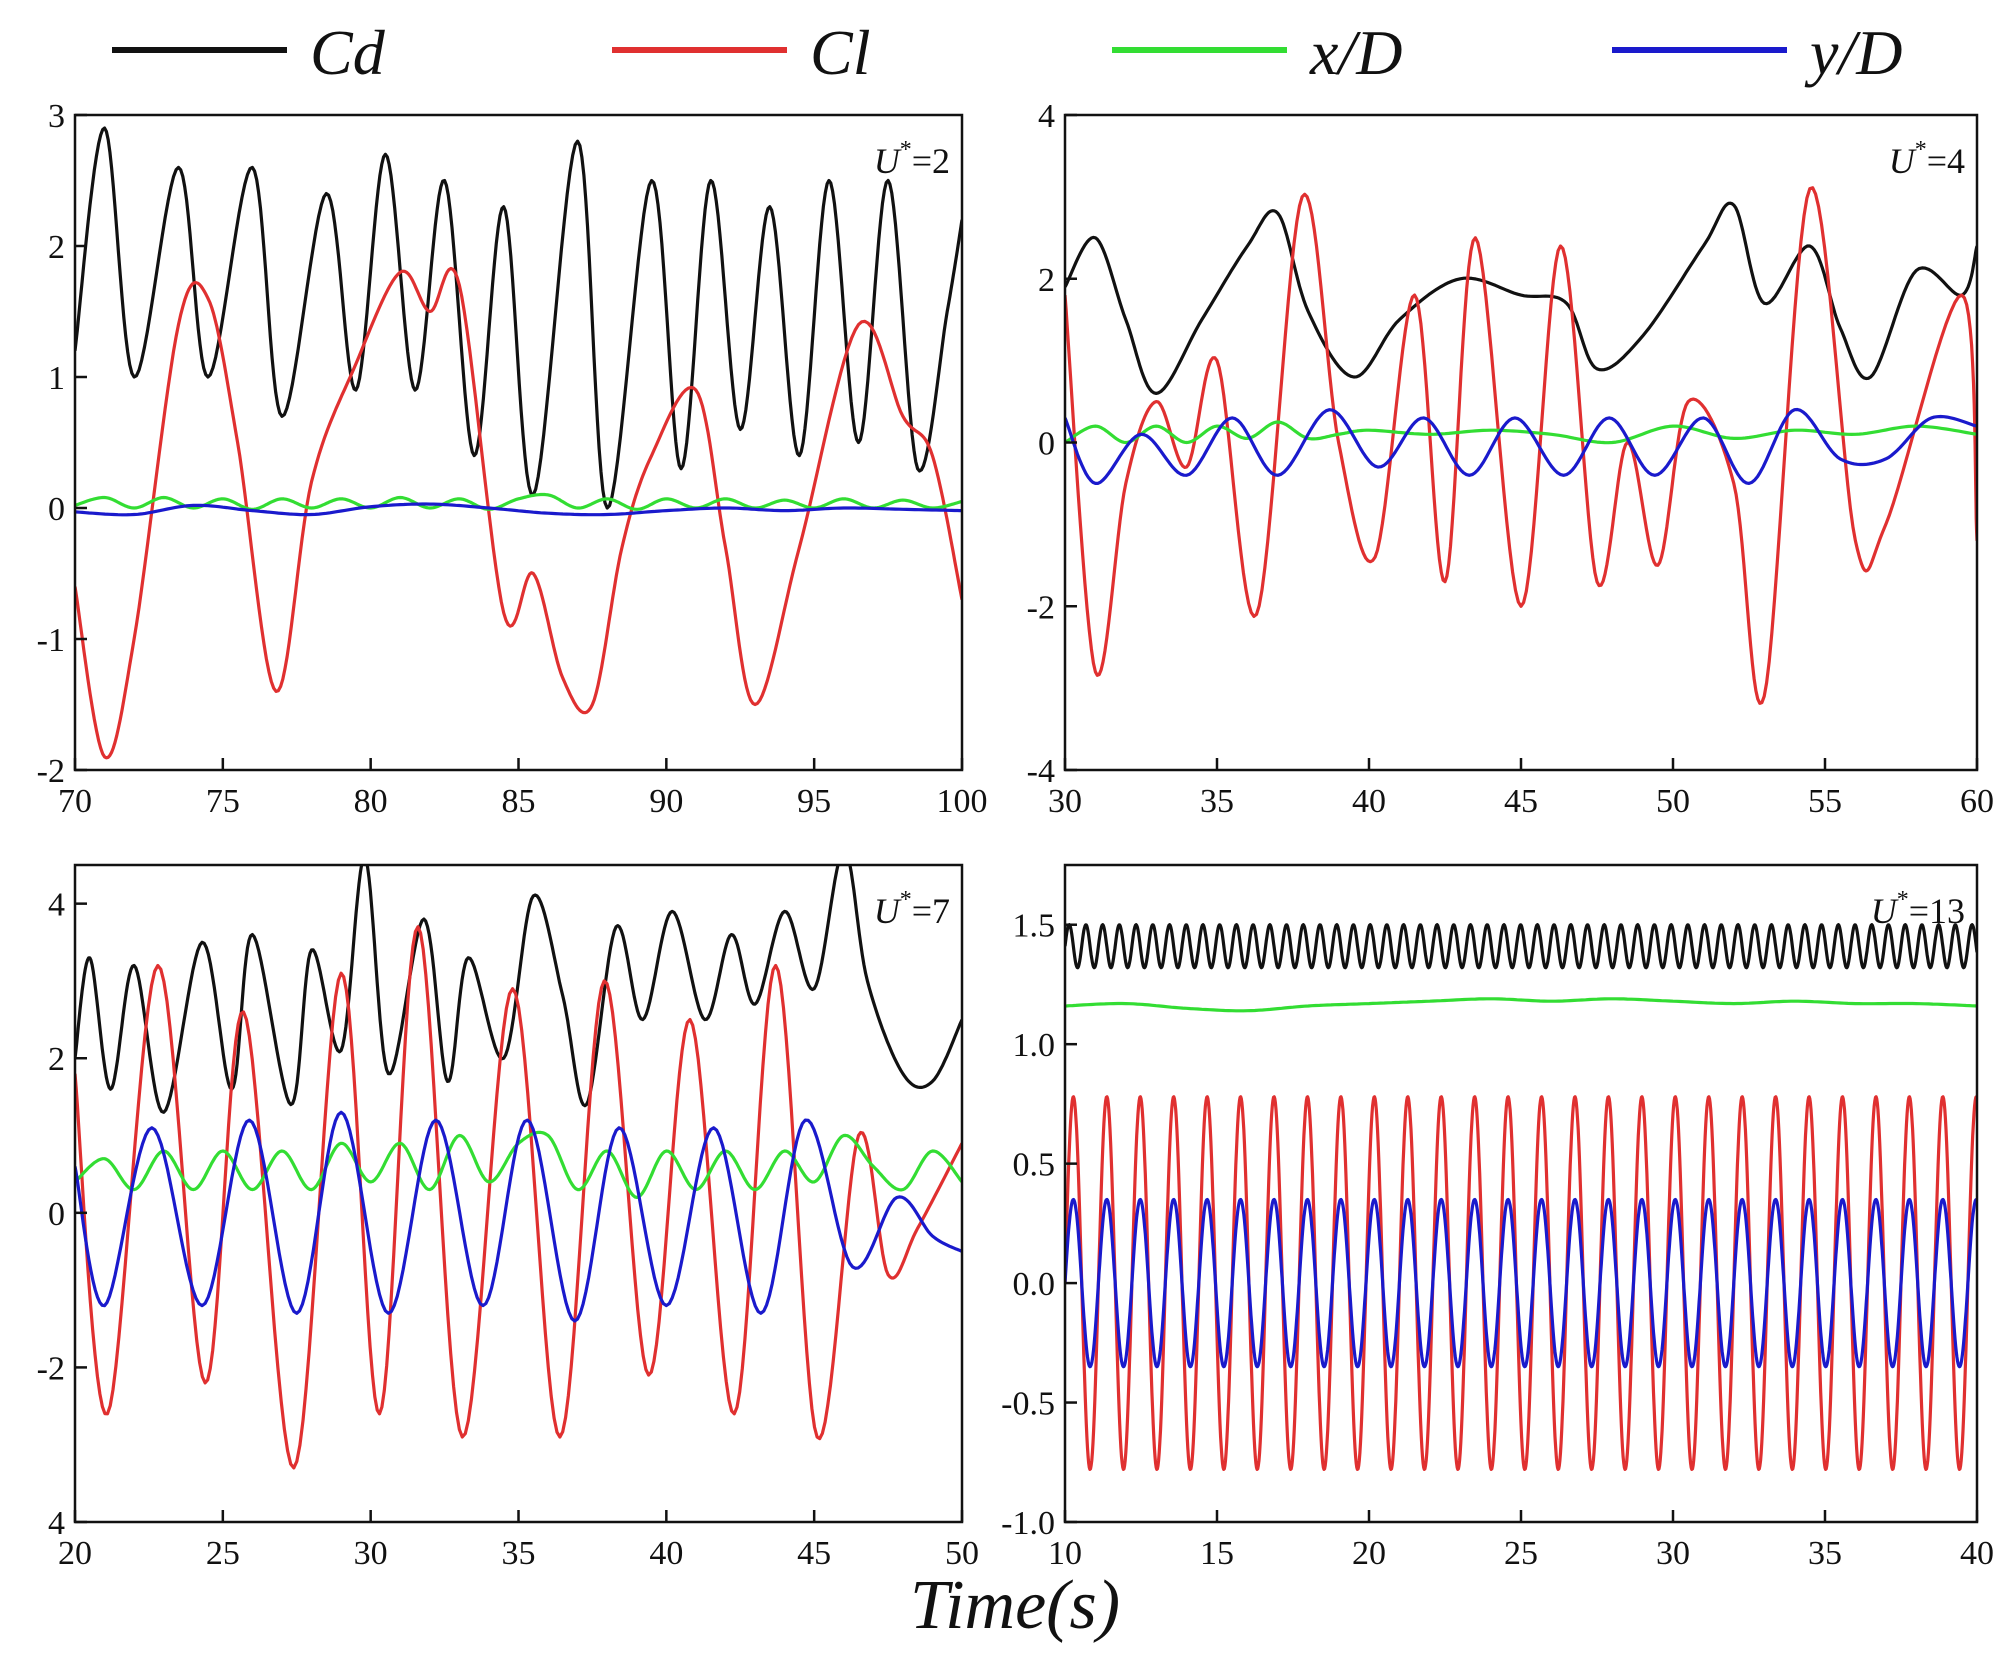 The height and width of the screenshot is (1667, 2013). I want to click on legend-label-3: y/D, so click(1853, 52).